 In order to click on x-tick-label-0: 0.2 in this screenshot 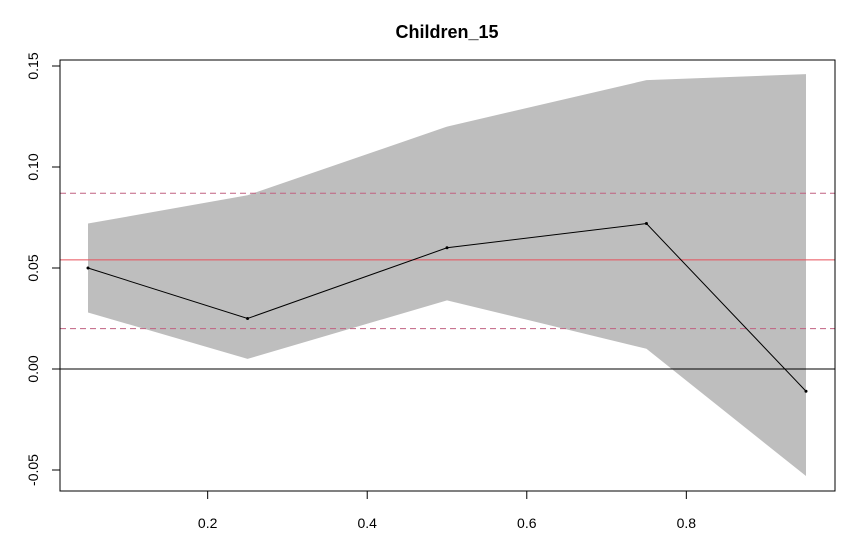, I will do `click(208, 523)`.